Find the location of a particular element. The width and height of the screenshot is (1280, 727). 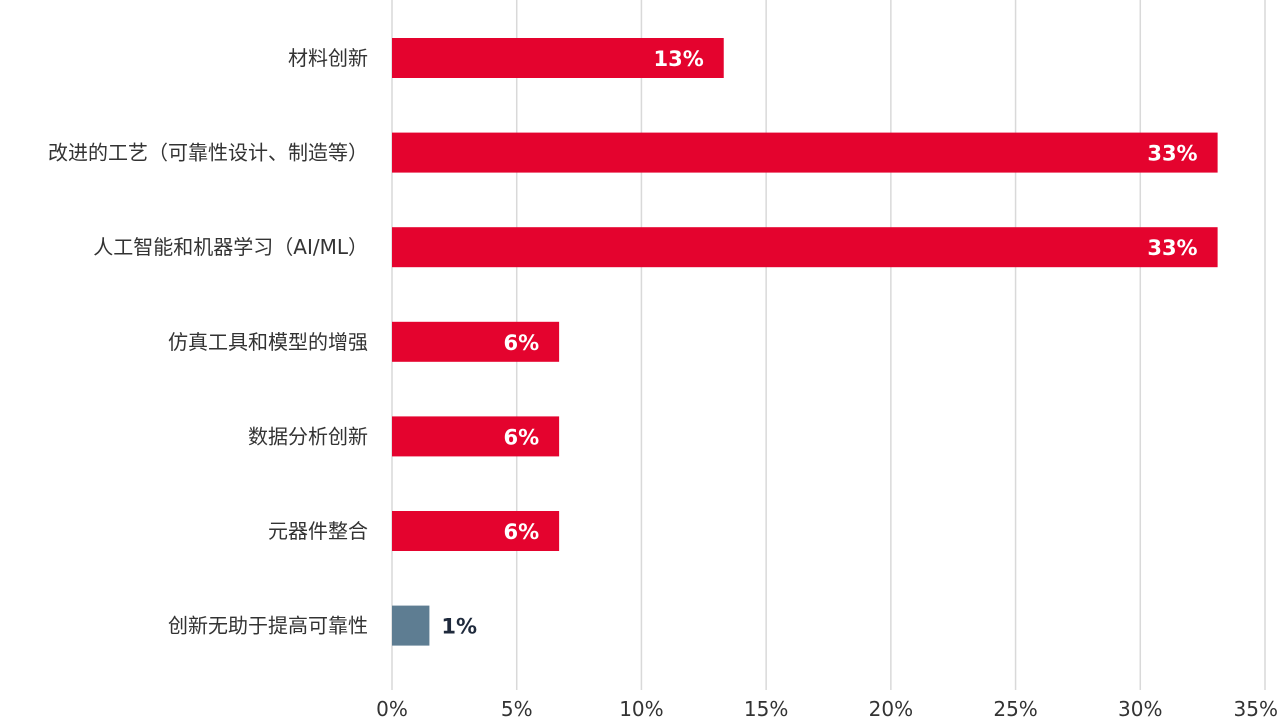

x-tick-label: 5% is located at coordinates (517, 709).